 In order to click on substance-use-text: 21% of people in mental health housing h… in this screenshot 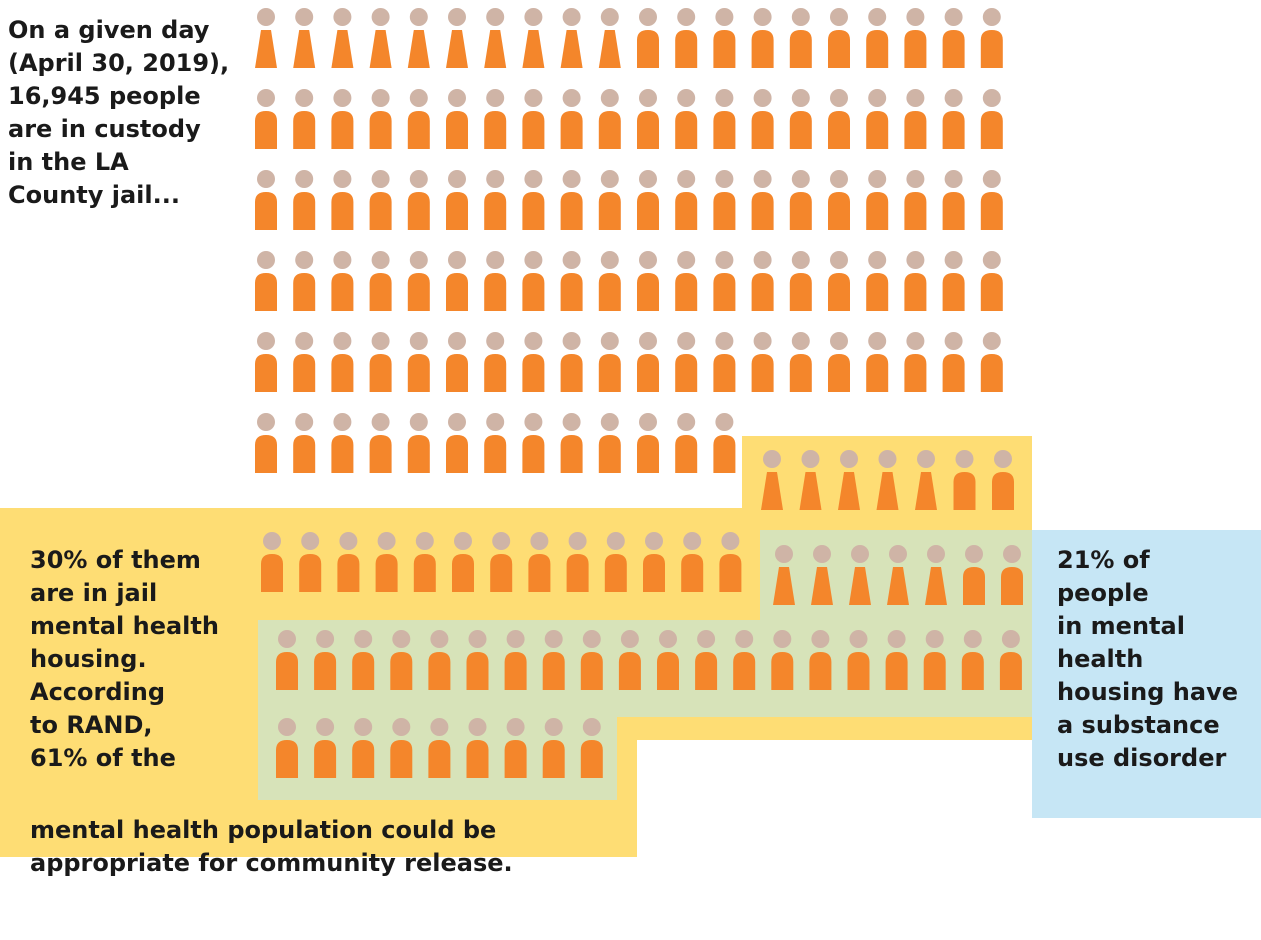, I will do `click(1147, 659)`.